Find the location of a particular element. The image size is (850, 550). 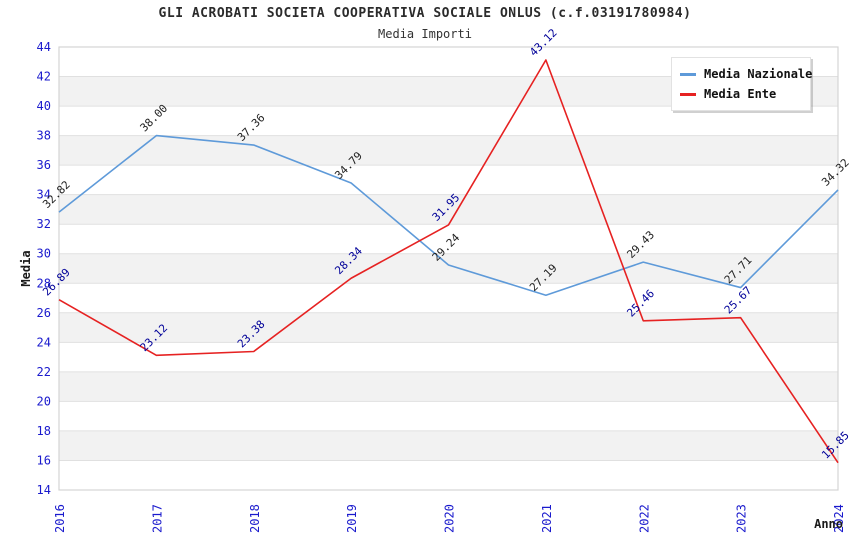

y-tick-label: 32 is located at coordinates (44, 224).